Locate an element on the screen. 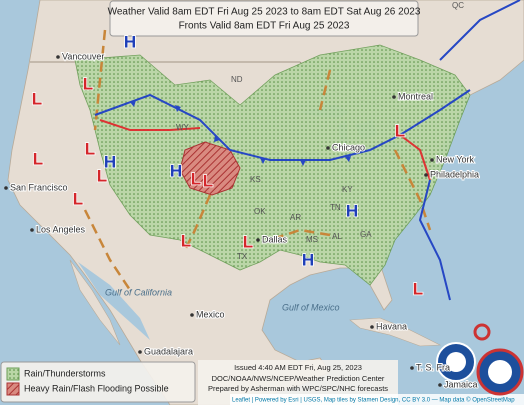  baja is located at coordinates (95, 302).